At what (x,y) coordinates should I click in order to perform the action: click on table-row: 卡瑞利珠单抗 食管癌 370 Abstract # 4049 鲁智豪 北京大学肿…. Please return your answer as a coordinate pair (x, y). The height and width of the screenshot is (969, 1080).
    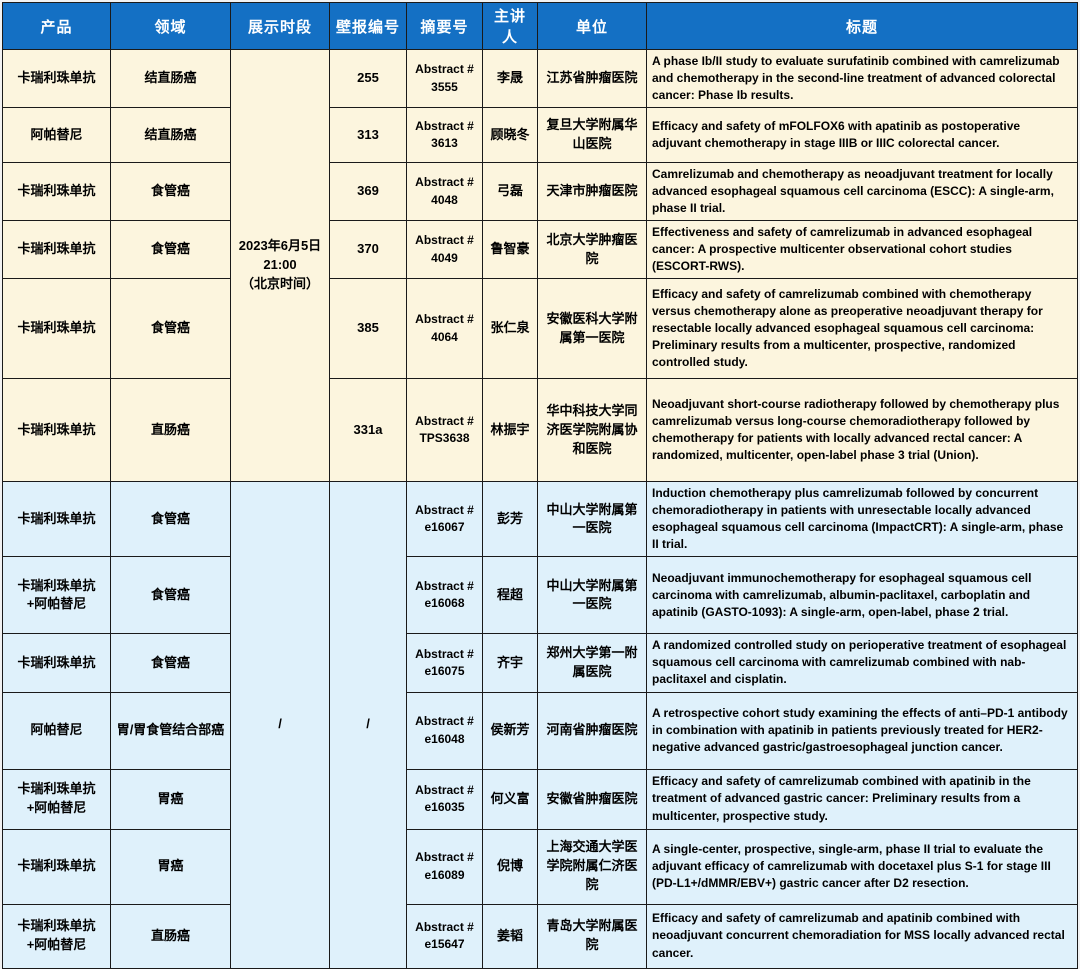
    Looking at the image, I should click on (540, 250).